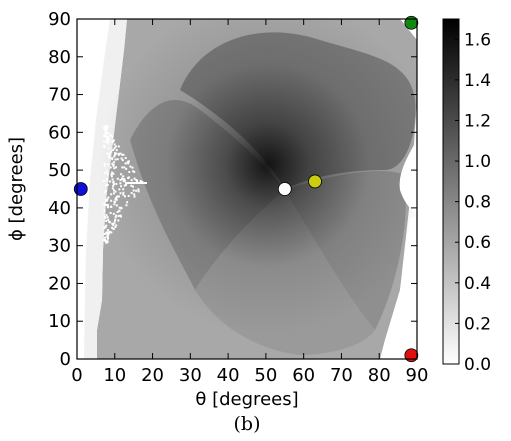 Image resolution: width=511 pixels, height=441 pixels. I want to click on x-tick-label: 70, so click(341, 375).